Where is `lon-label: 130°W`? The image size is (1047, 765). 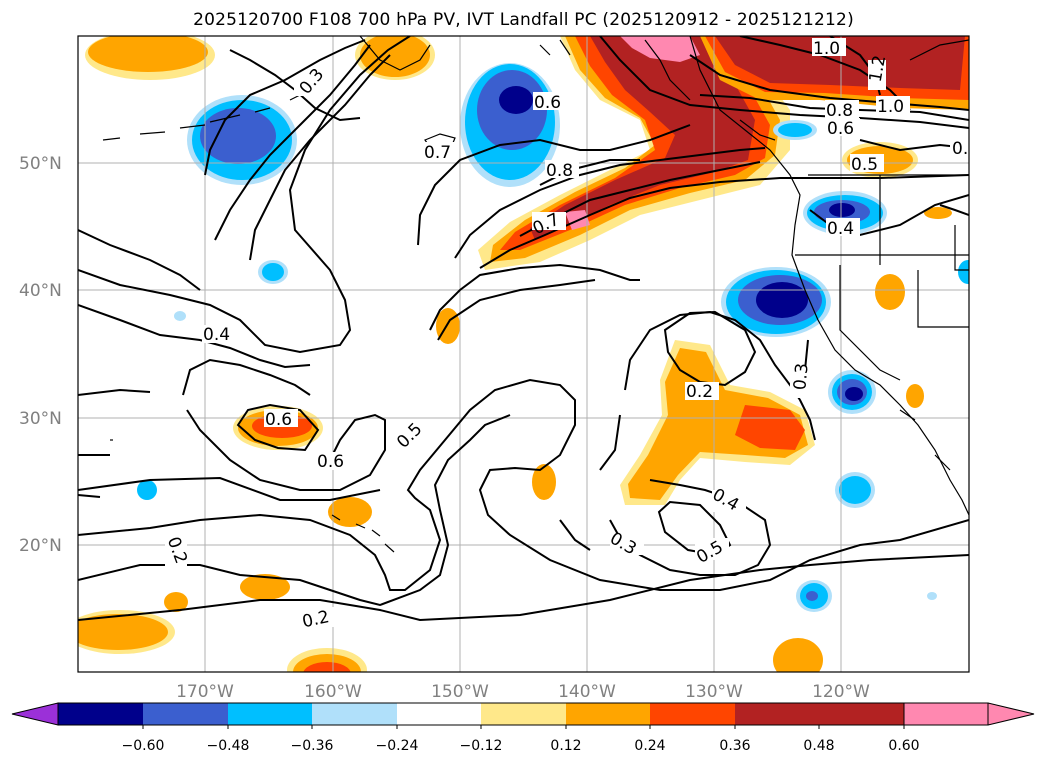
lon-label: 130°W is located at coordinates (714, 692).